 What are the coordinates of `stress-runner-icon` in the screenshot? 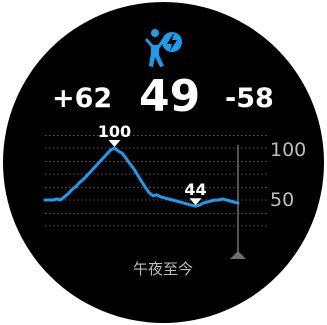 It's located at (163, 48).